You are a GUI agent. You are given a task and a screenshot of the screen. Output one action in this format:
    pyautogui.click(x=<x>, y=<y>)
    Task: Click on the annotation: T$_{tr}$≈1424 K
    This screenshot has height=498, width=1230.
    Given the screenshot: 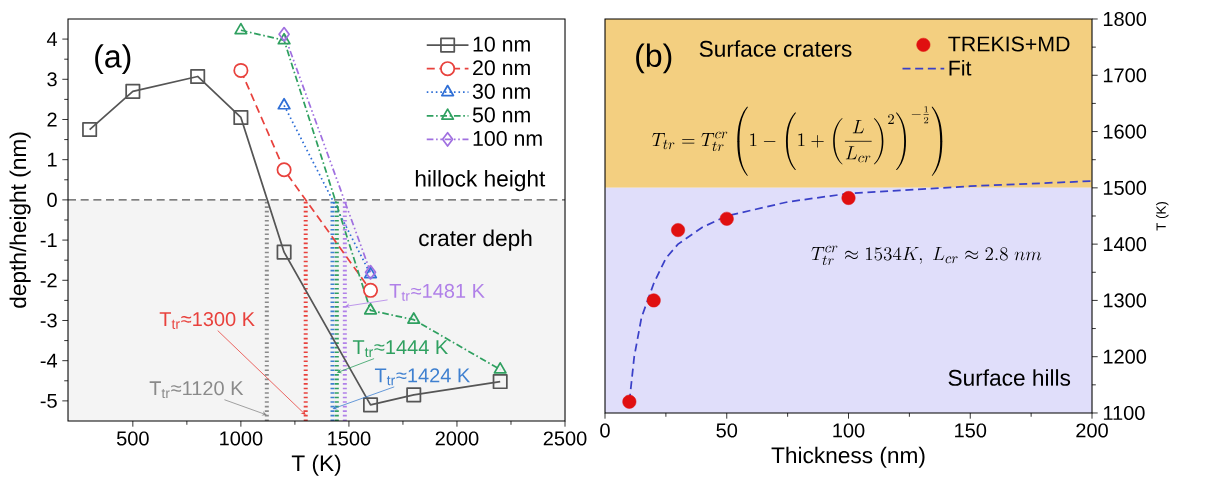 What is the action you would take?
    pyautogui.click(x=422, y=377)
    